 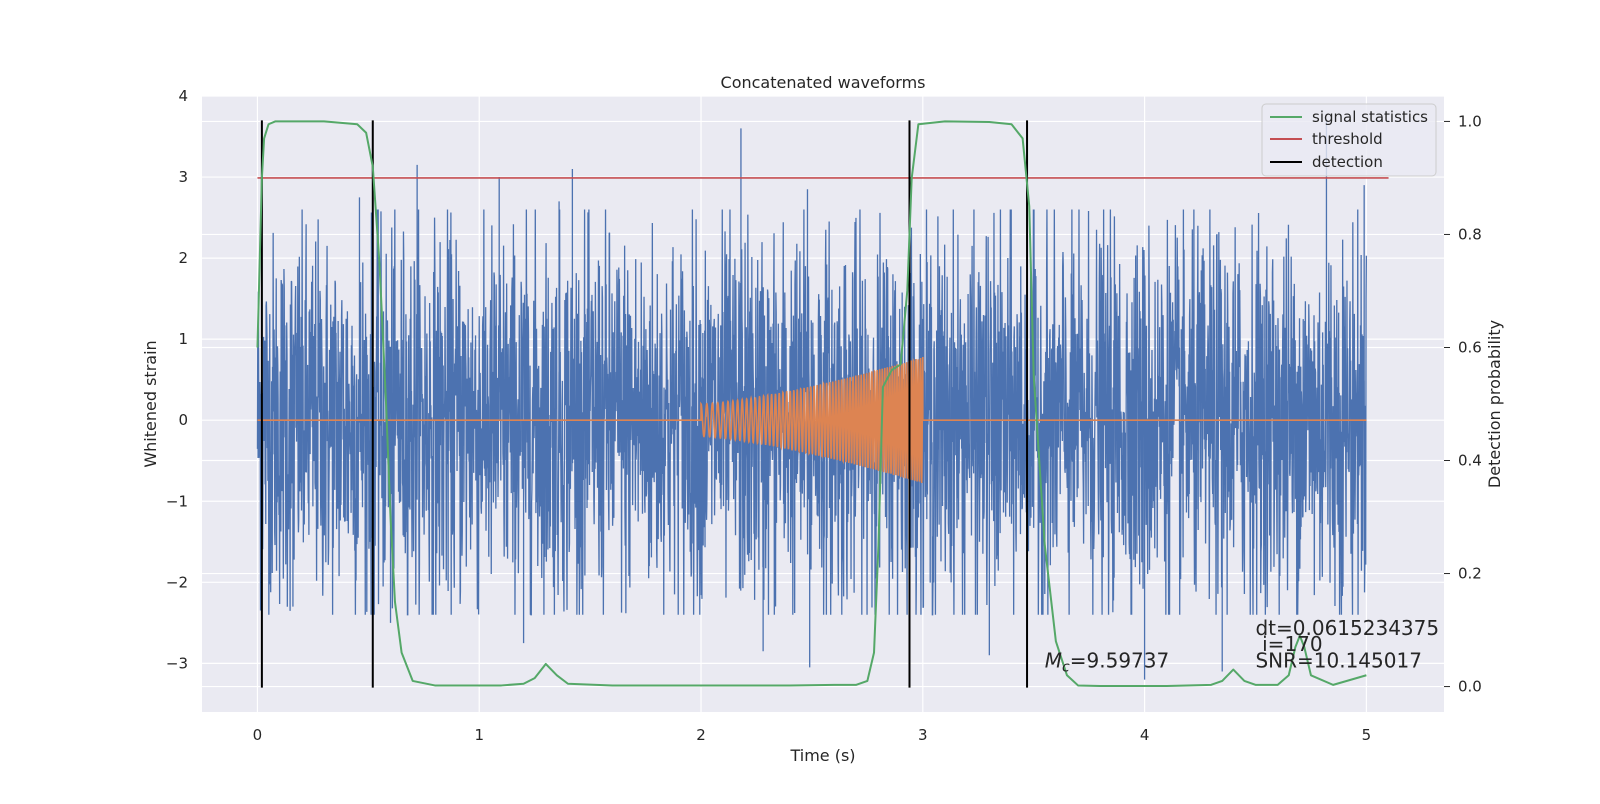 What do you see at coordinates (812, 420) in the screenshot?
I see `chirp-waveform-series` at bounding box center [812, 420].